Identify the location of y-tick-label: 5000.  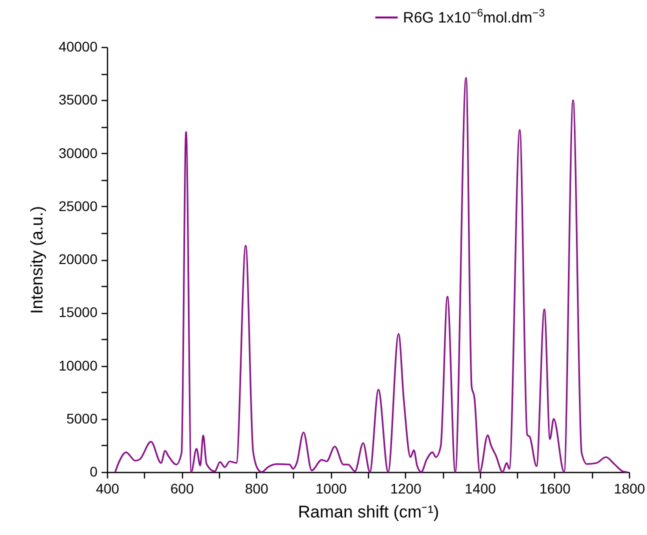
(82, 418).